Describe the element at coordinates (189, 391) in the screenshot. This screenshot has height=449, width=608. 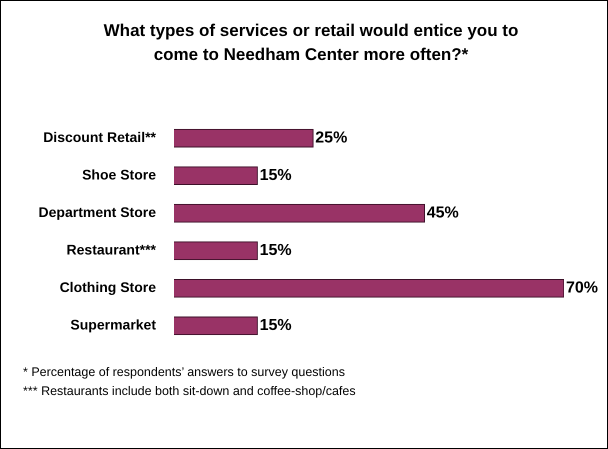
I see `text: *** Restaurants include both sit-down and coffee-shop/cafes` at that location.